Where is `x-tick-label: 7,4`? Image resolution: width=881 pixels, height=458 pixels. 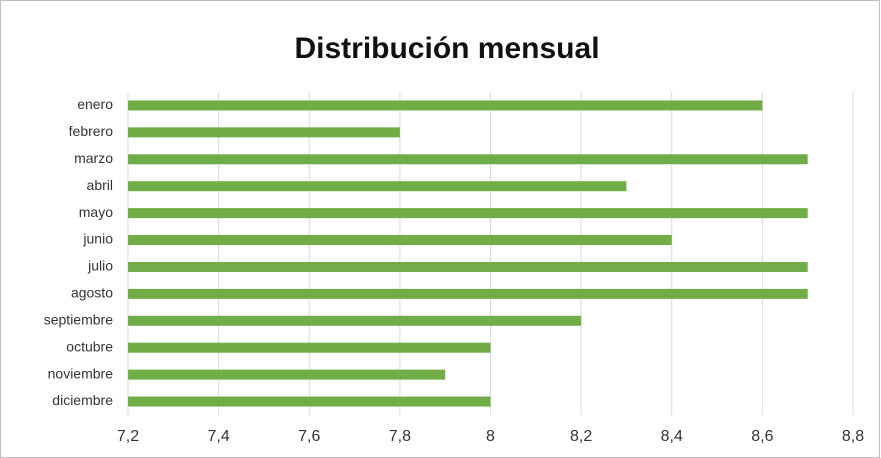
x-tick-label: 7,4 is located at coordinates (219, 436).